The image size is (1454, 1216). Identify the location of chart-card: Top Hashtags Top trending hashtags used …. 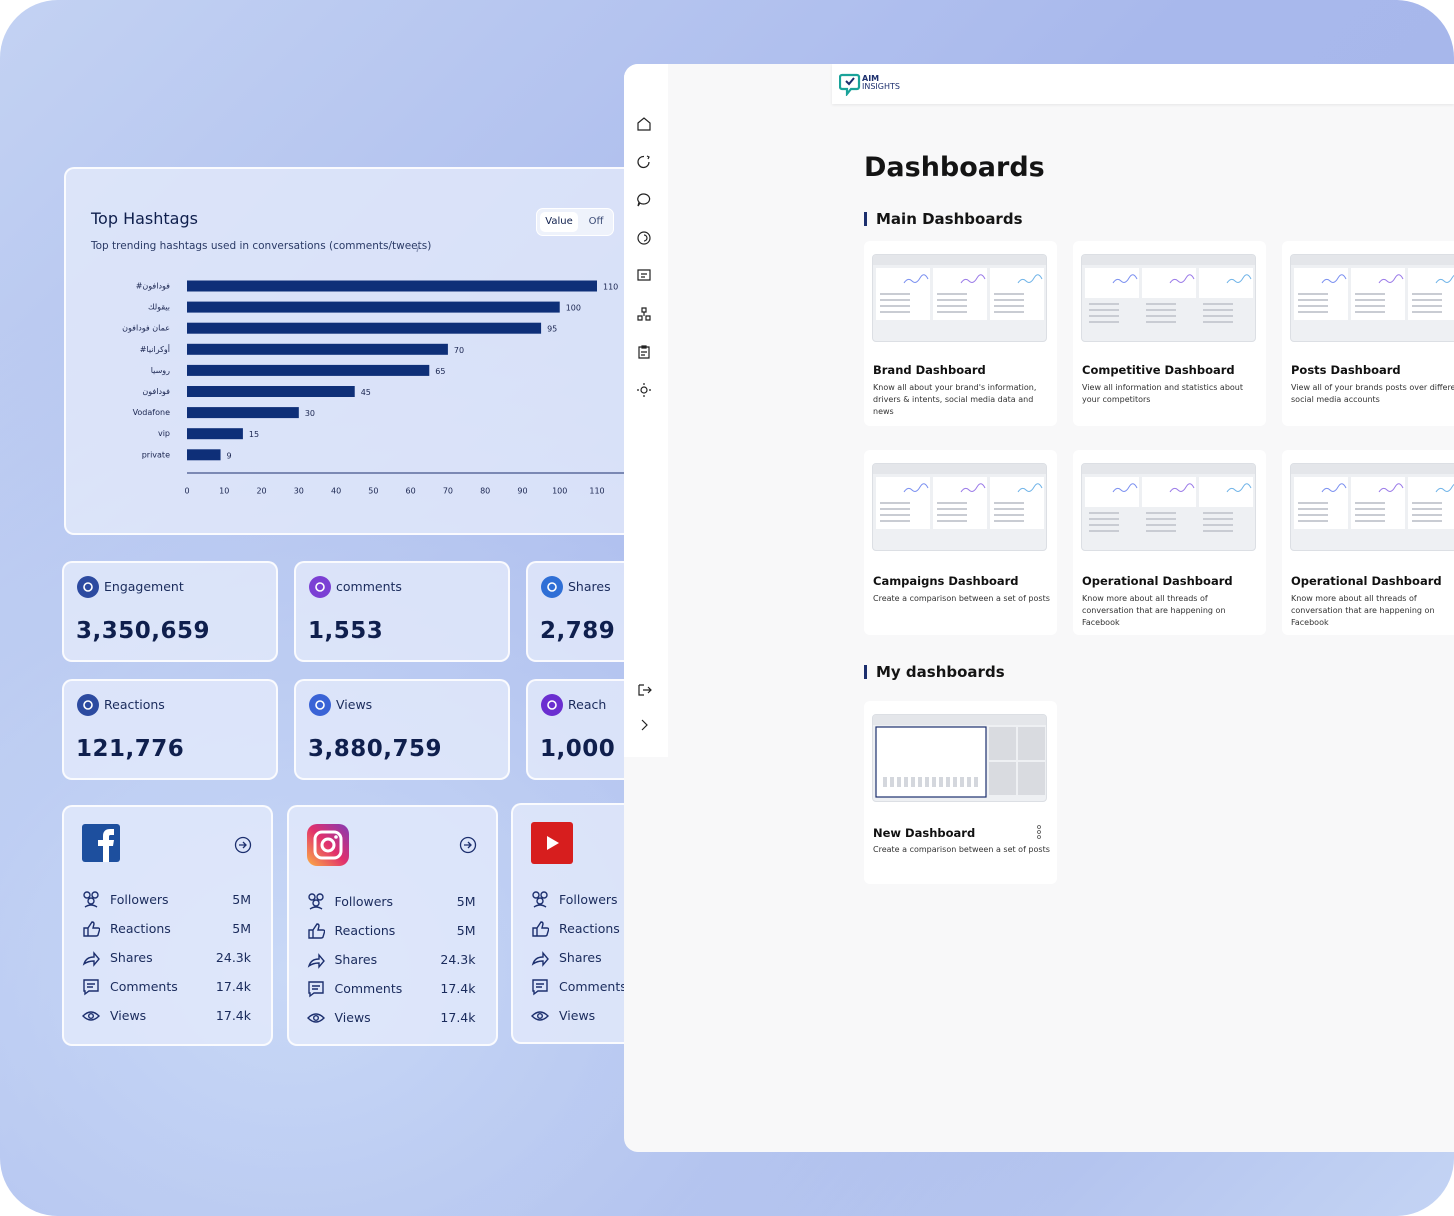
(384, 351).